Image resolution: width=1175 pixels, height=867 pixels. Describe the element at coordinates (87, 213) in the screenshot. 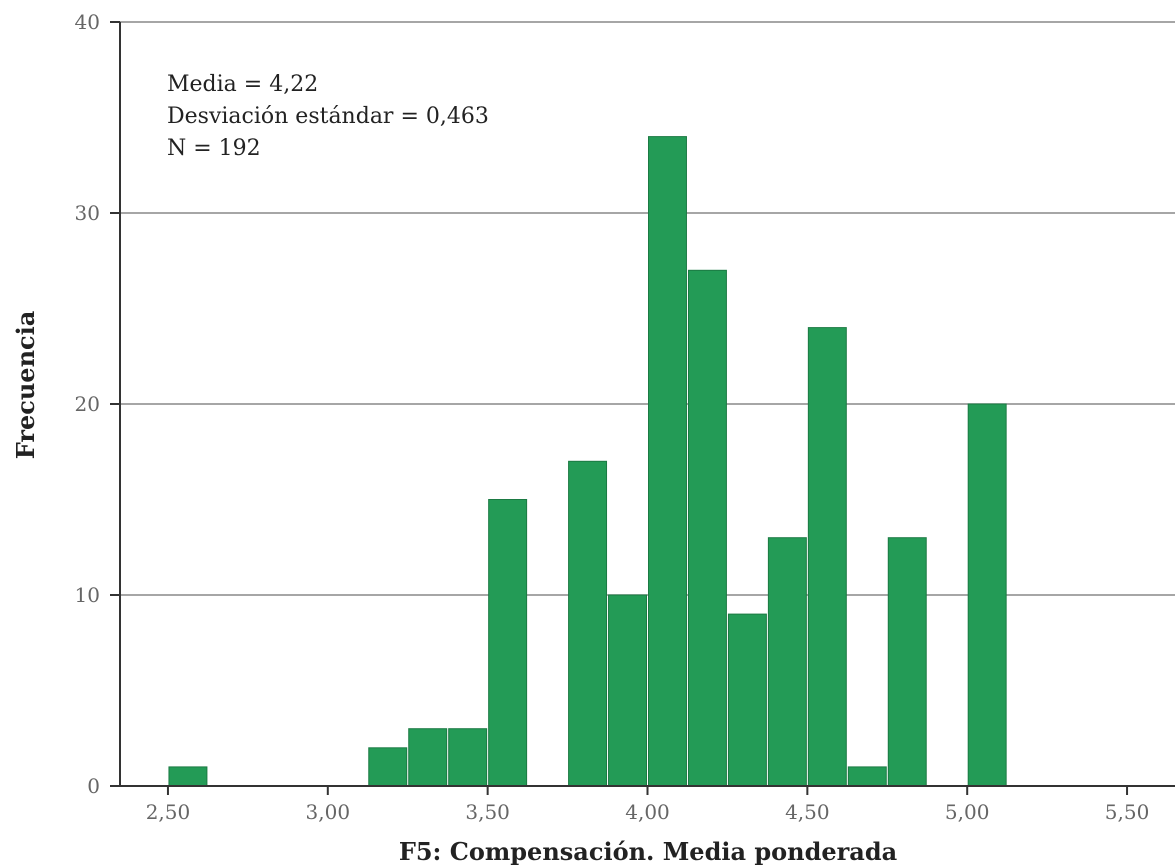

I see `y-tick-label: 30` at that location.